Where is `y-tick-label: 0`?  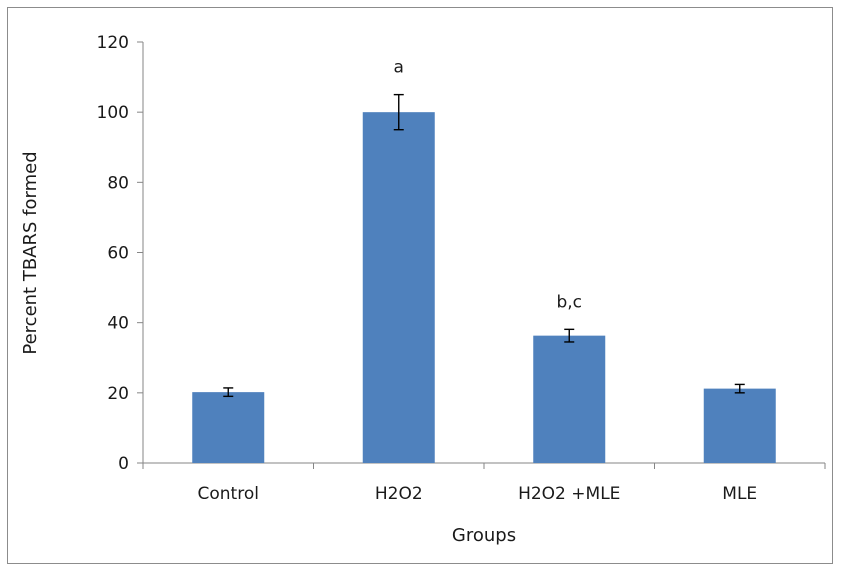 y-tick-label: 0 is located at coordinates (123, 464).